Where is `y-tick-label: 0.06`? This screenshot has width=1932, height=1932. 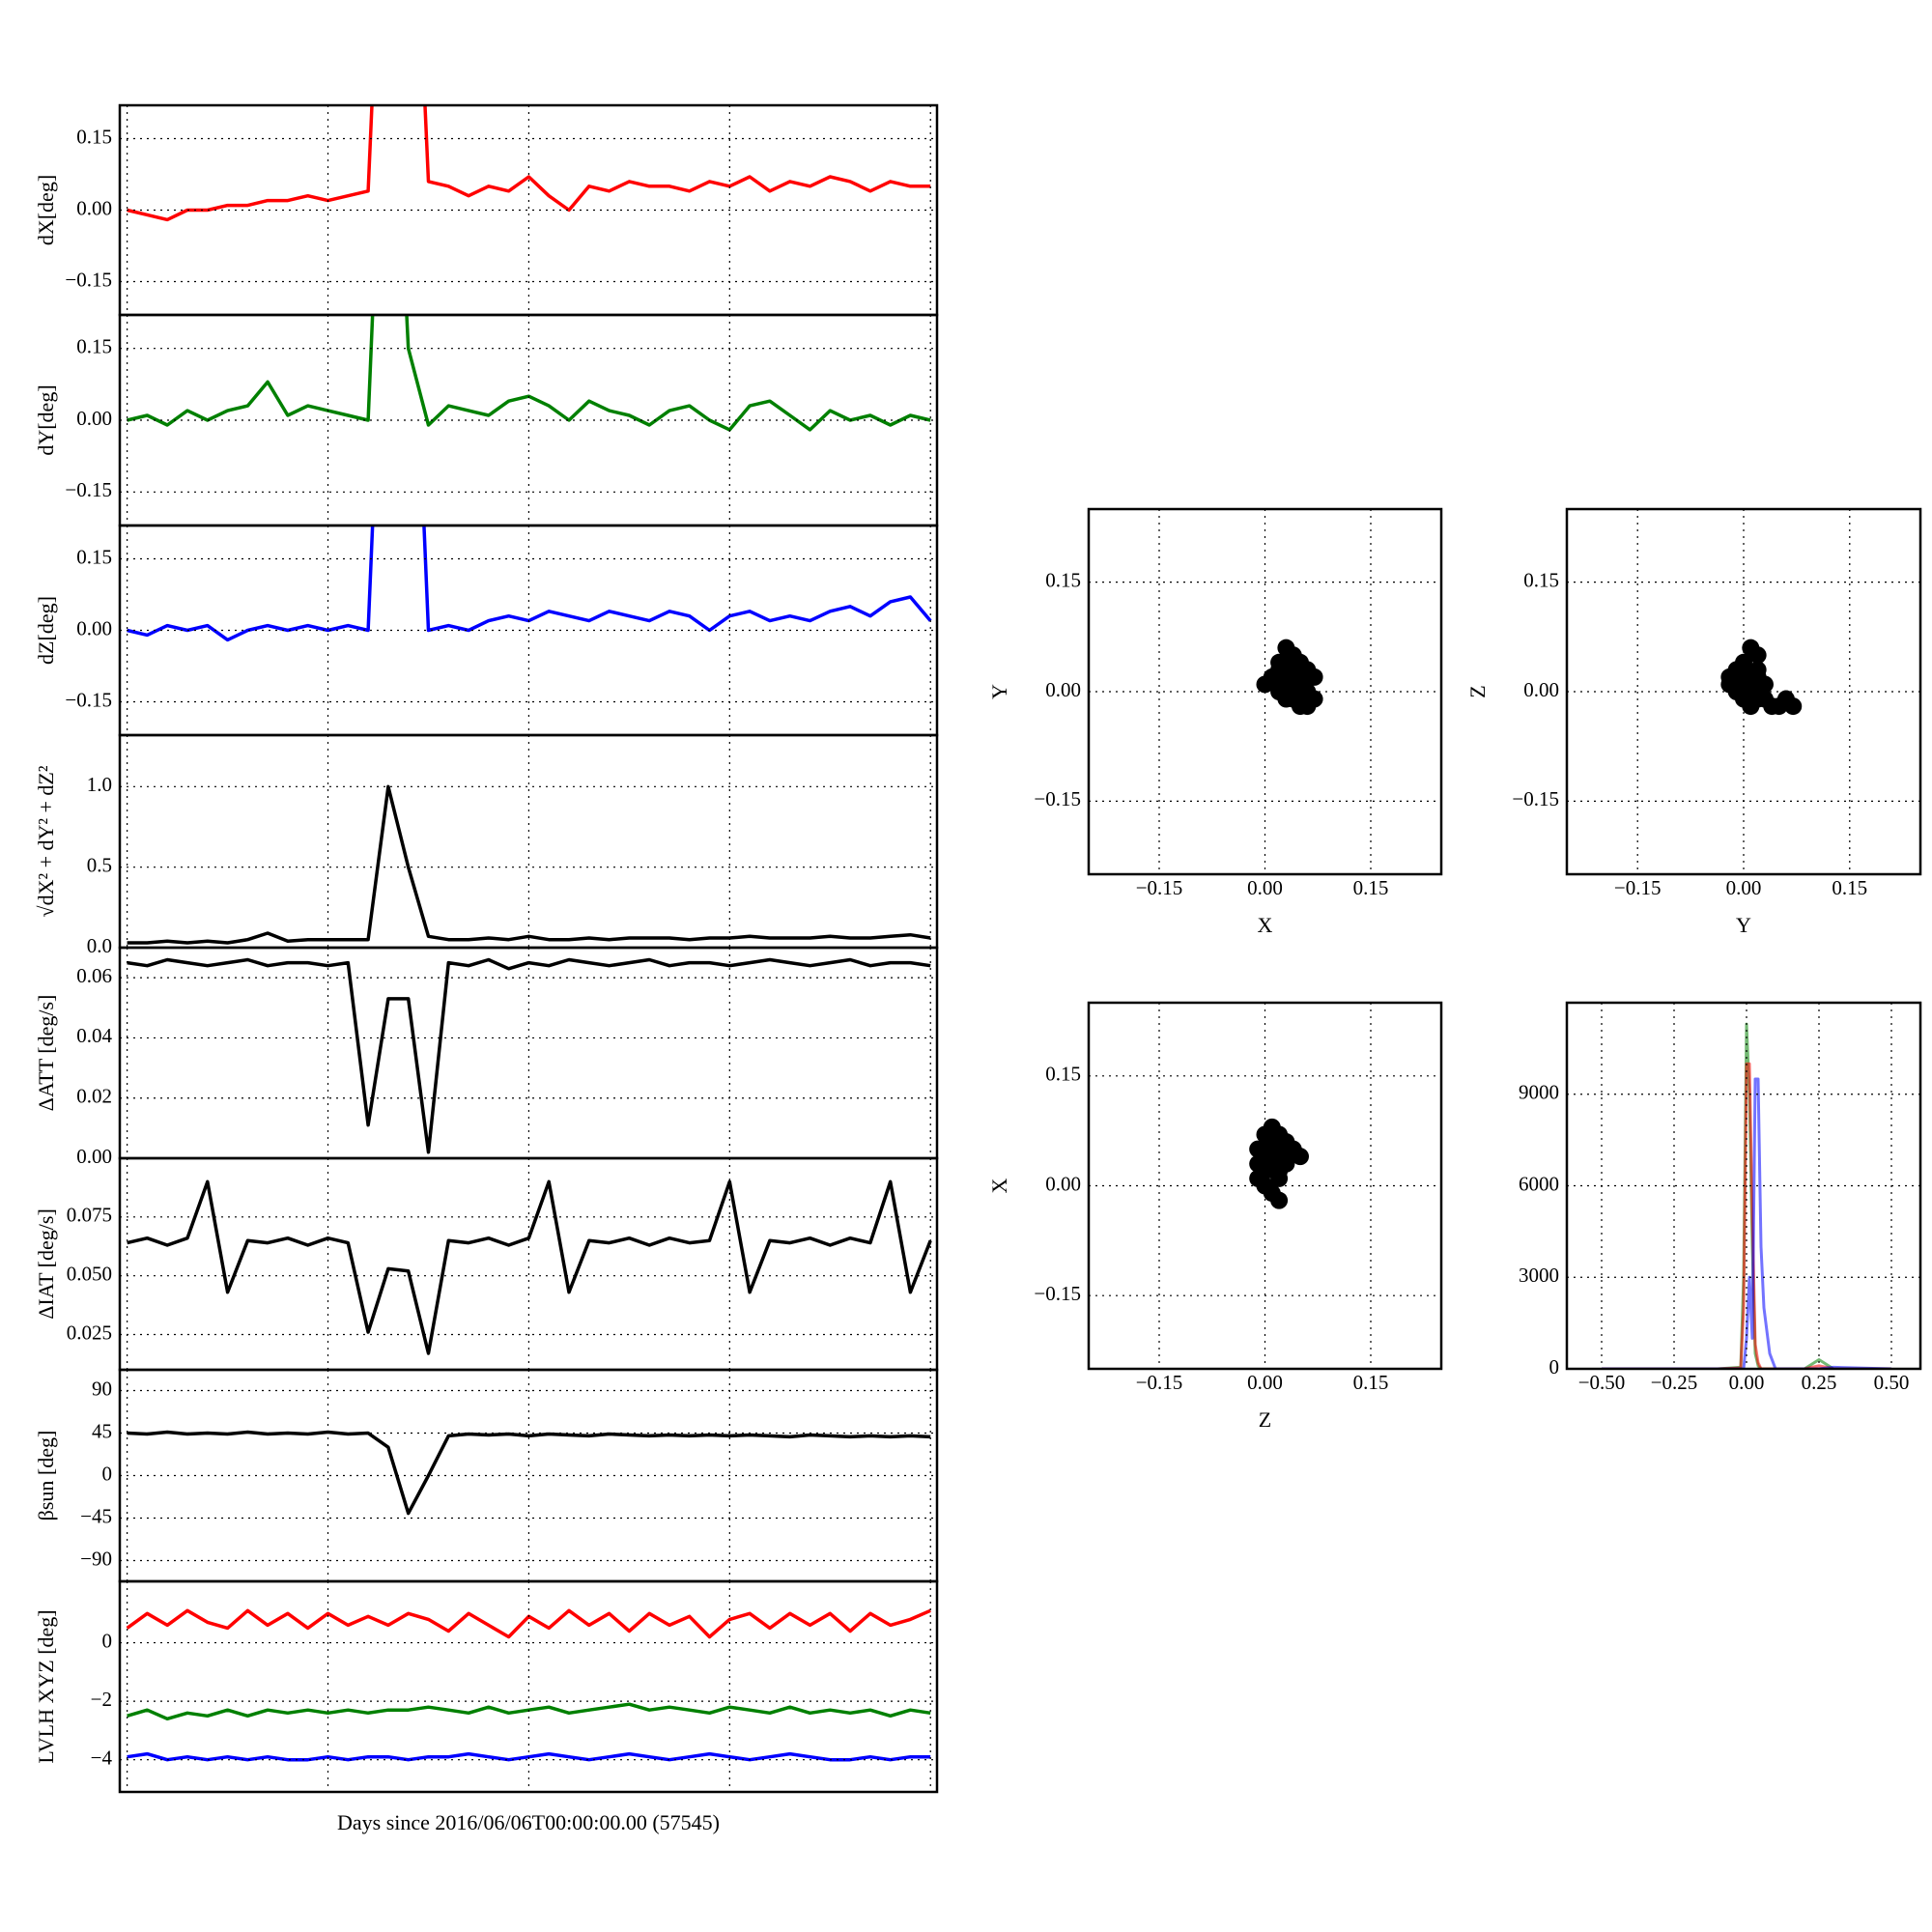
y-tick-label: 0.06 is located at coordinates (94, 975).